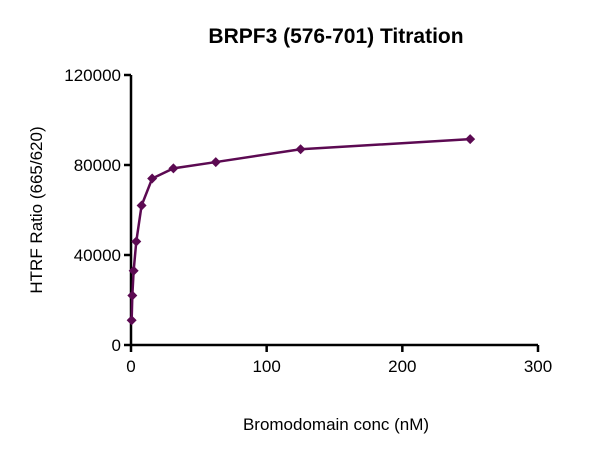 This screenshot has width=600, height=459. What do you see at coordinates (336, 424) in the screenshot?
I see `x-axis-label: Bromodomain conc (nM)` at bounding box center [336, 424].